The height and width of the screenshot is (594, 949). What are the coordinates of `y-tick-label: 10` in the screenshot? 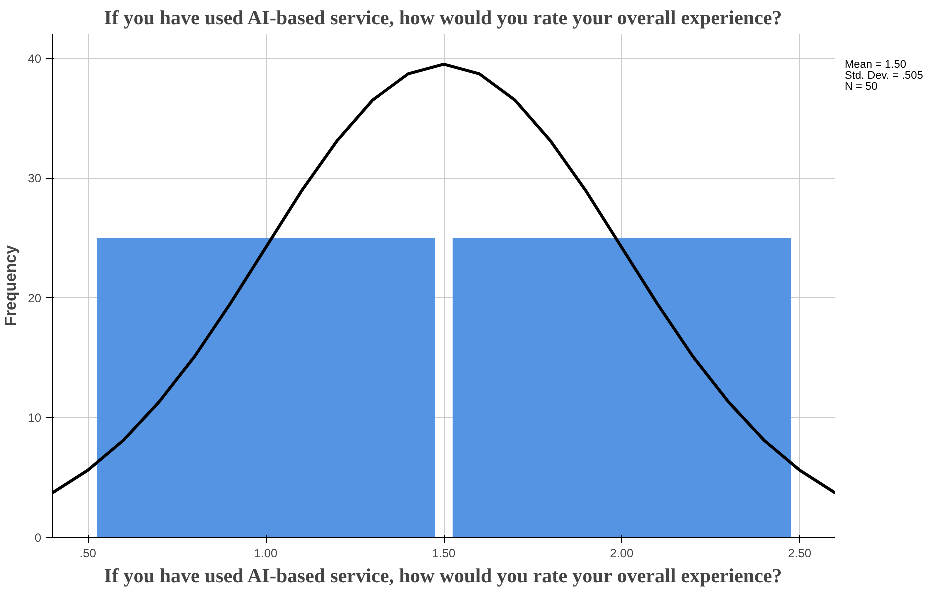 It's located at (35, 418).